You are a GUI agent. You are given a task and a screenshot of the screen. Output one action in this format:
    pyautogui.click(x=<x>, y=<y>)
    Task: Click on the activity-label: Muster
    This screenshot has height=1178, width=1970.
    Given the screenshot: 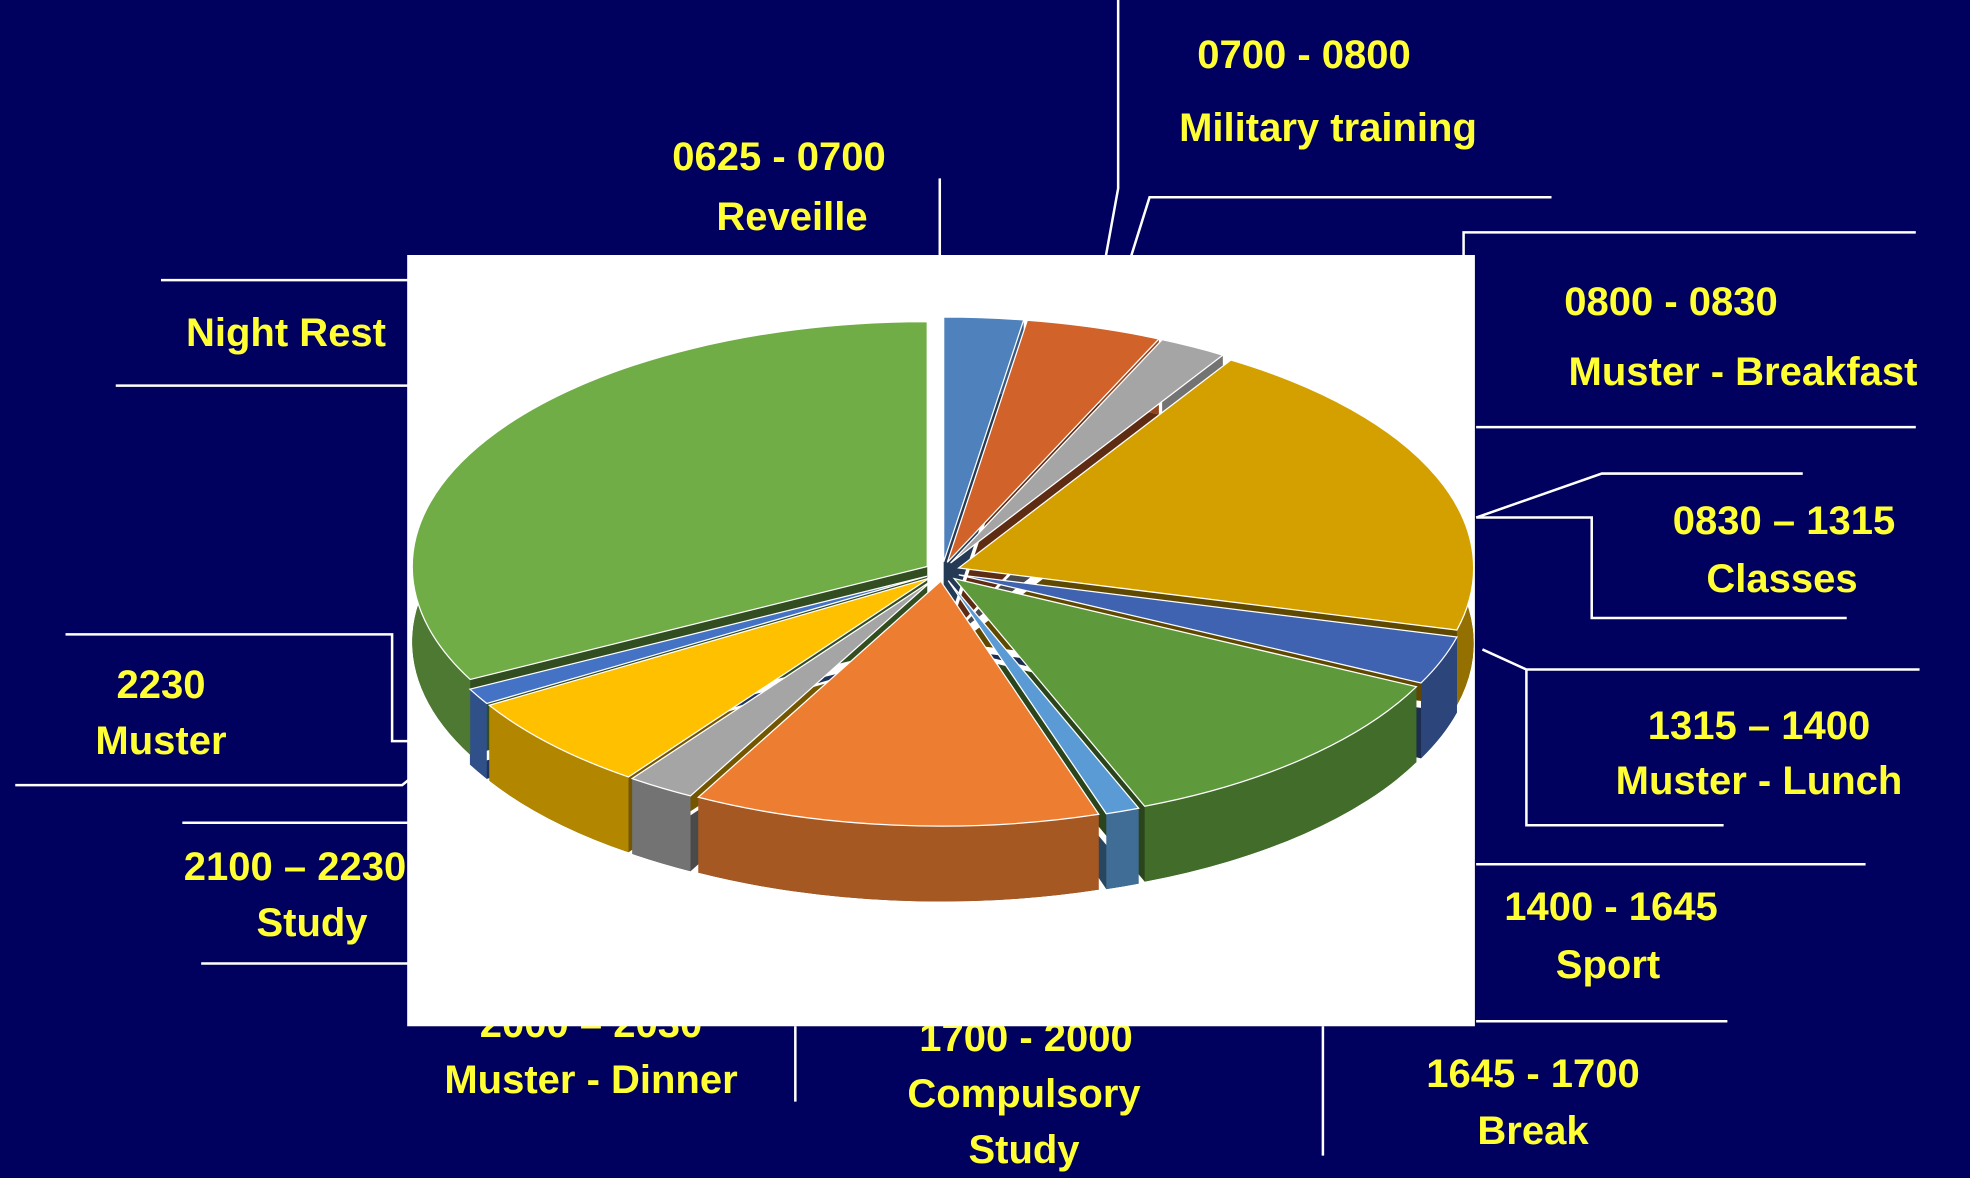 What is the action you would take?
    pyautogui.click(x=161, y=741)
    